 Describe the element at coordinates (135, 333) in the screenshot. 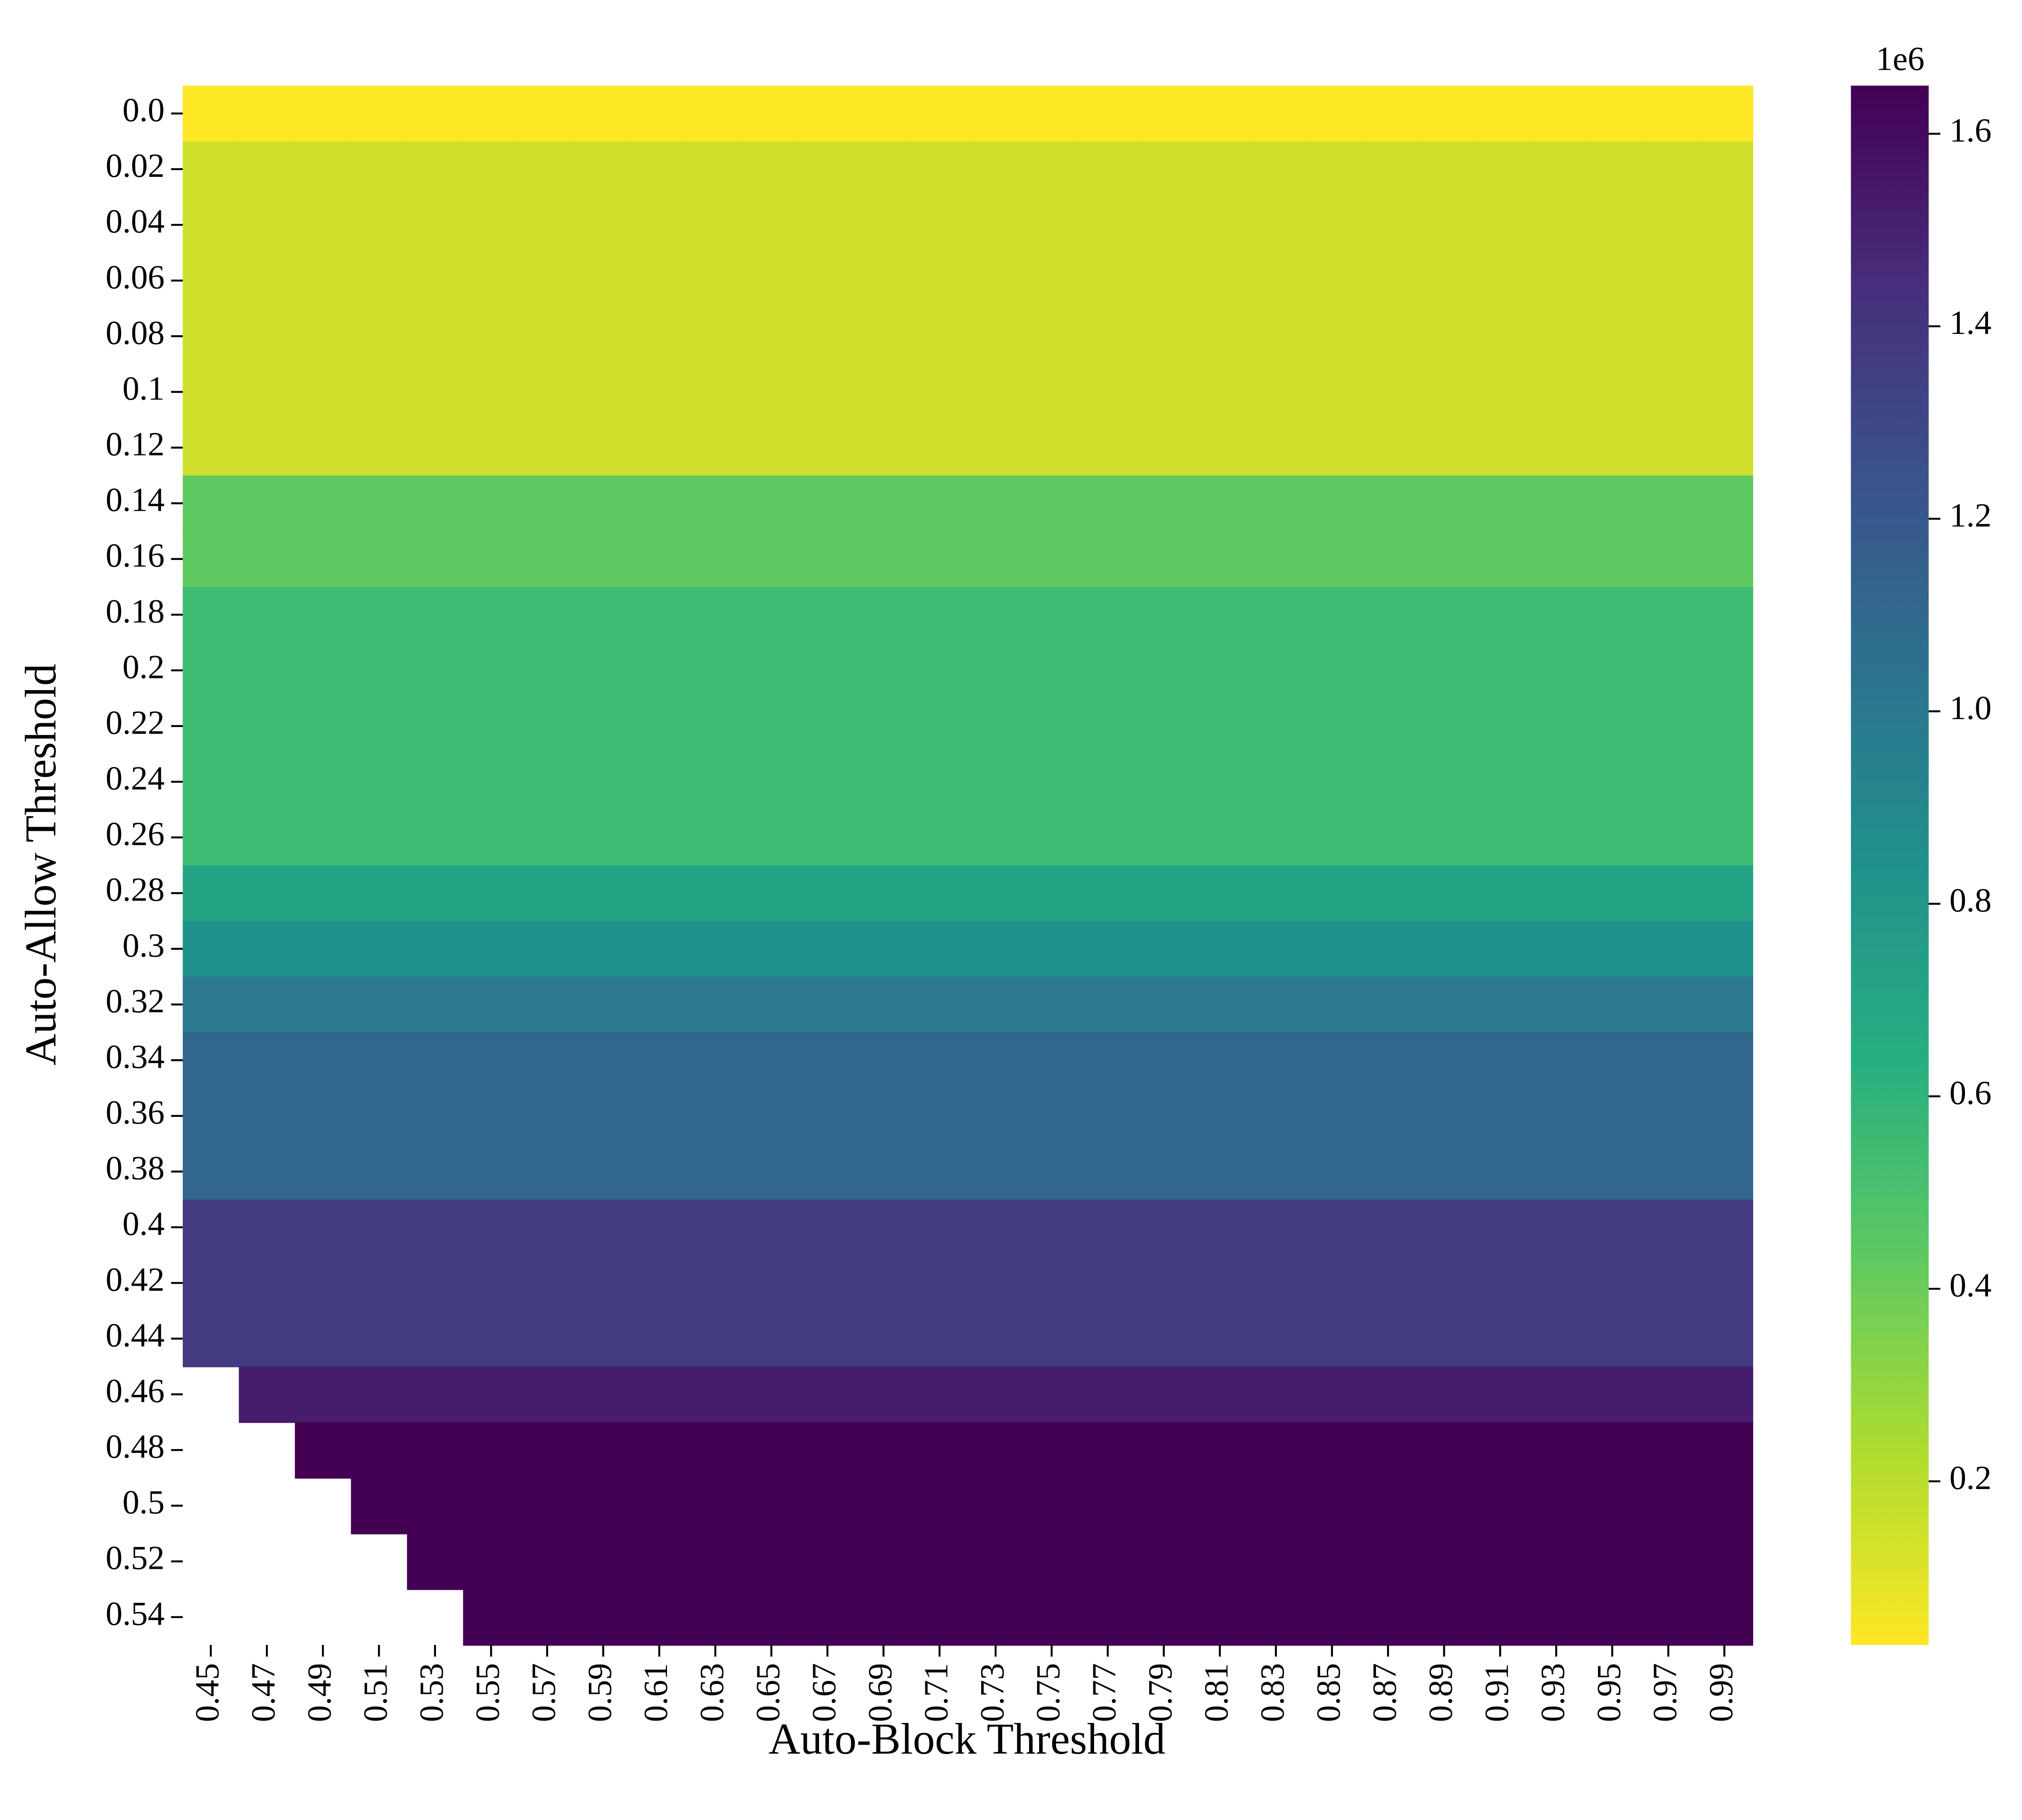

I see `y-tick-label: 0.08` at that location.